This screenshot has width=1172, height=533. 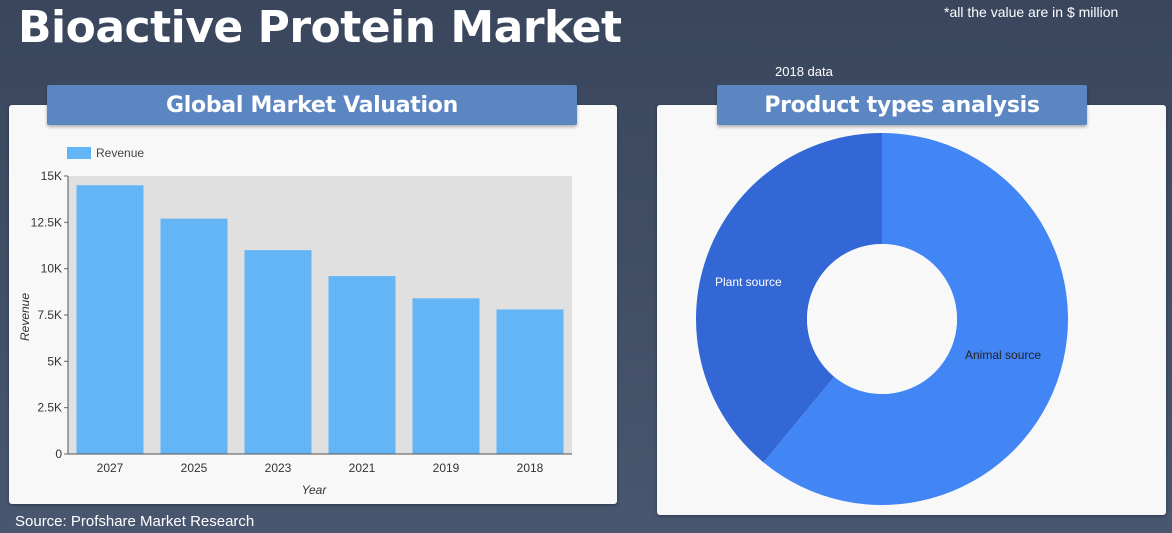 I want to click on x-tick-label: 2021, so click(x=362, y=468).